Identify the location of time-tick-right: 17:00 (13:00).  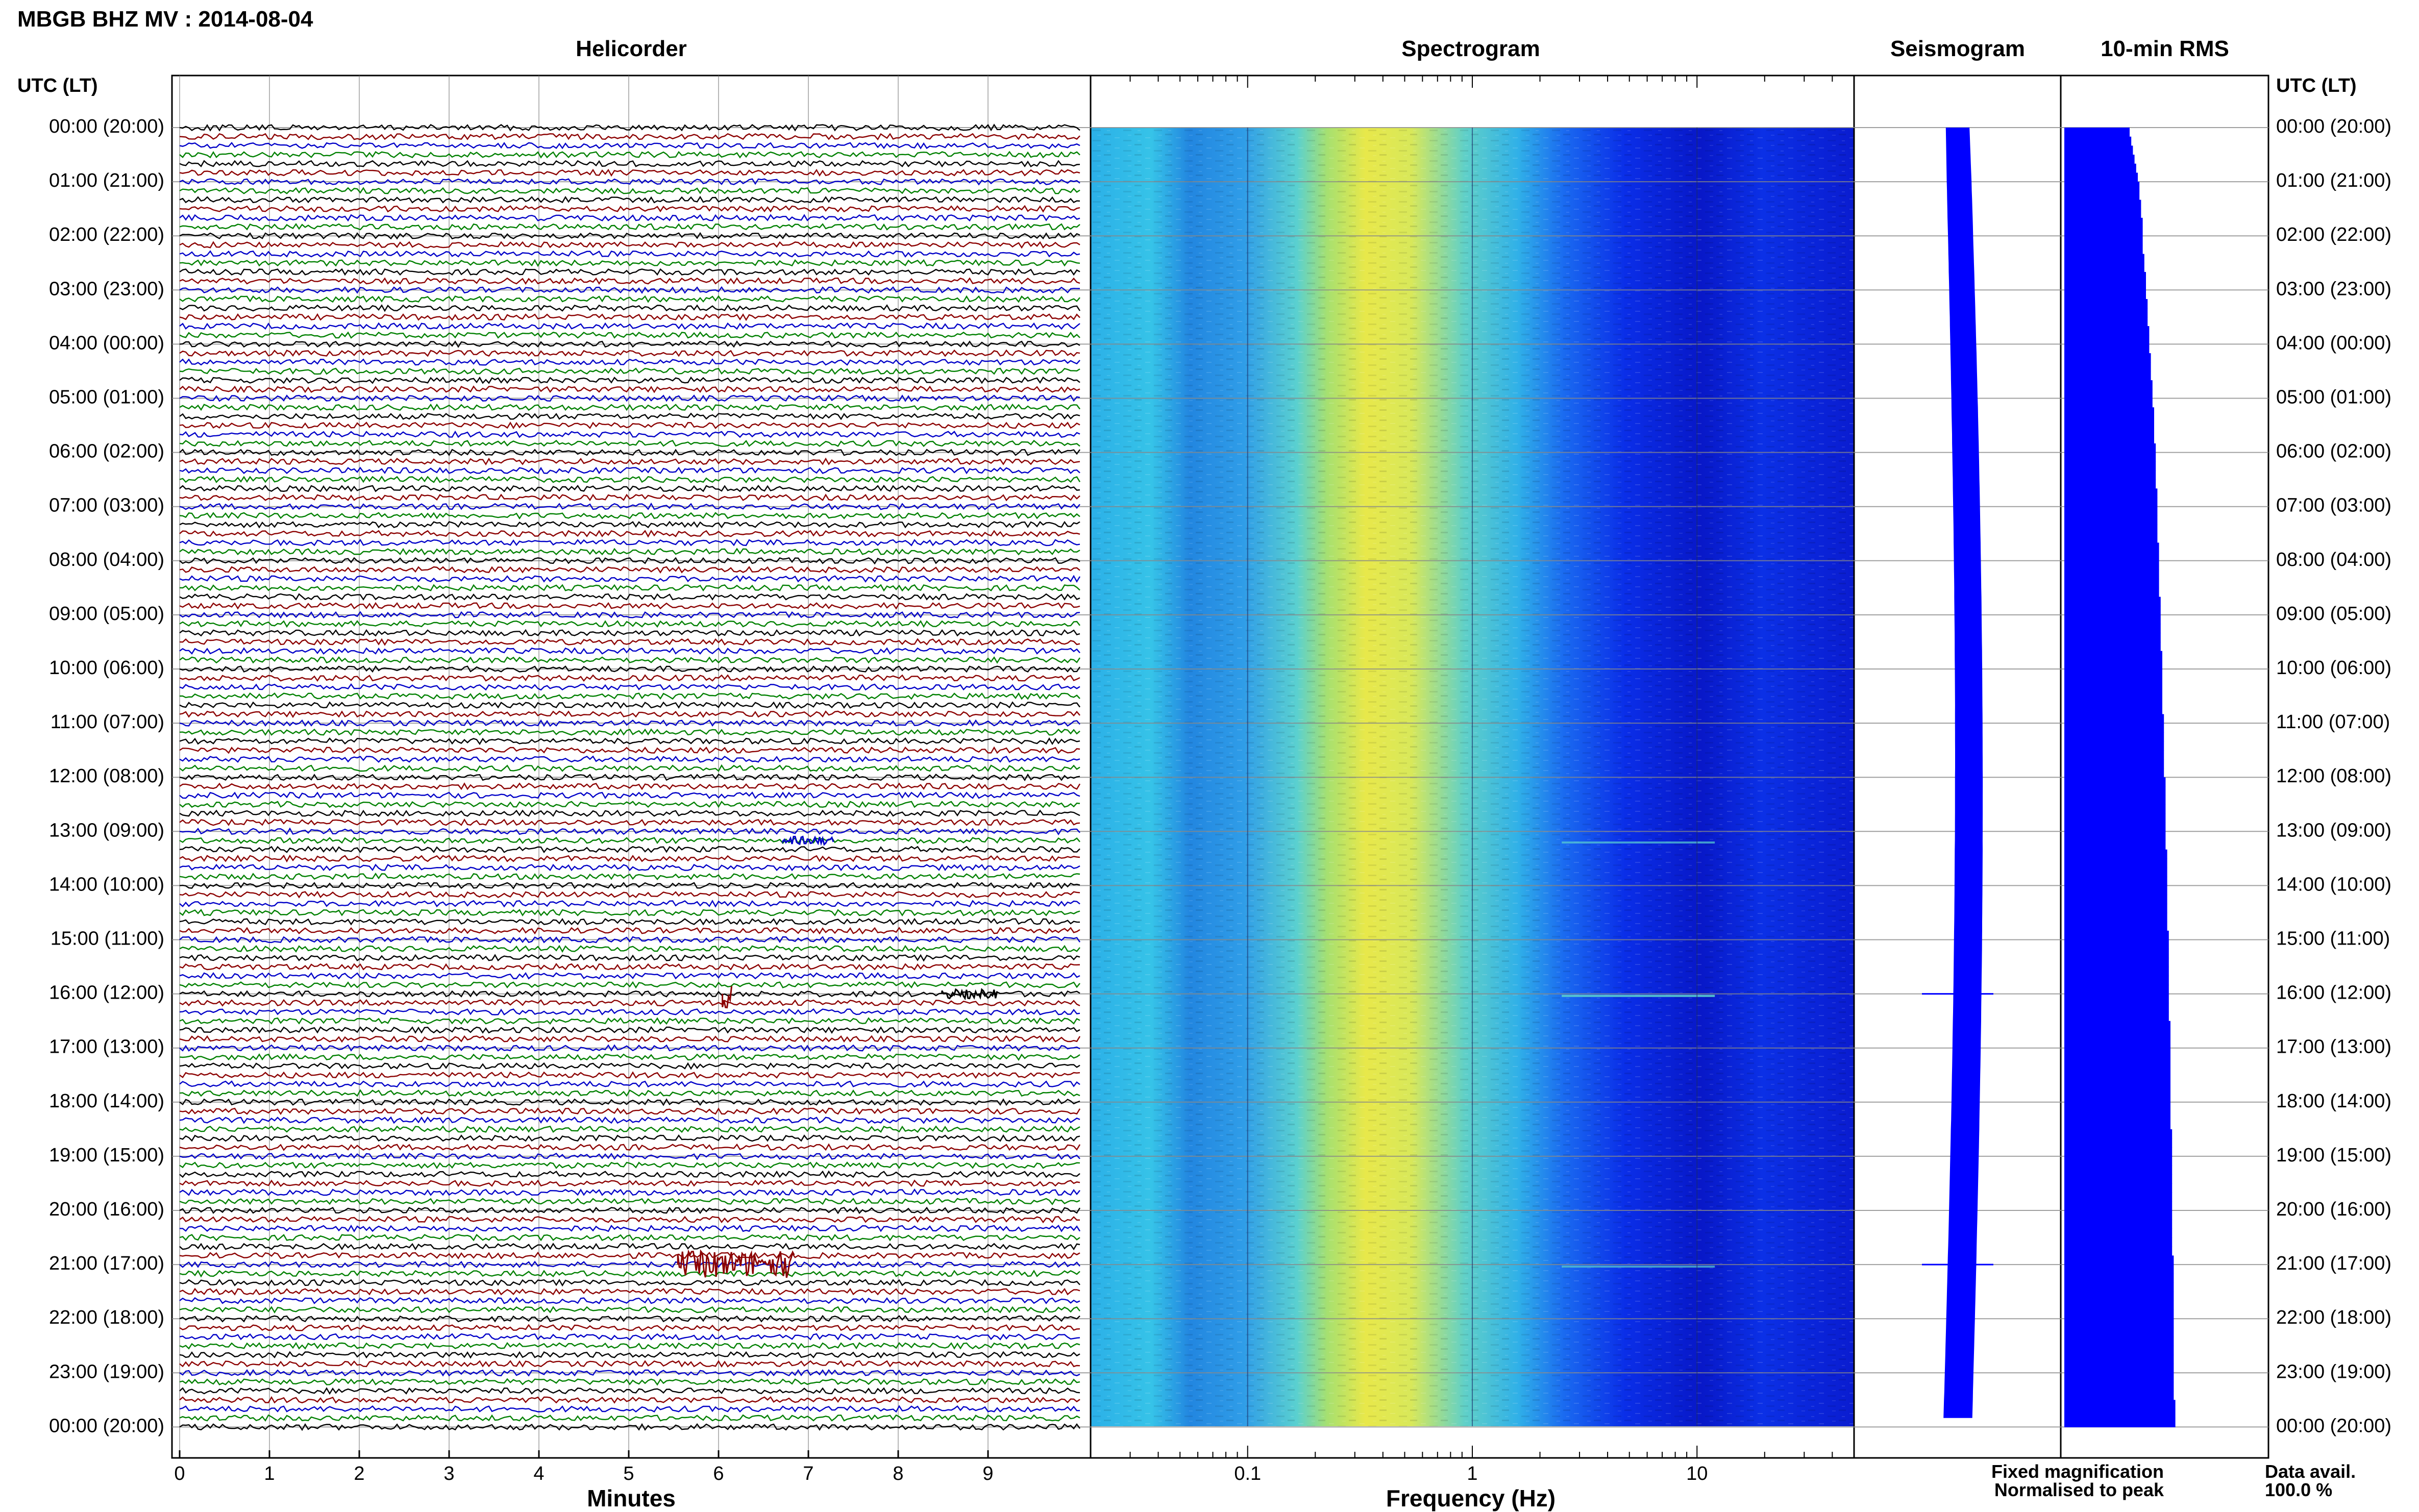
(2333, 1047).